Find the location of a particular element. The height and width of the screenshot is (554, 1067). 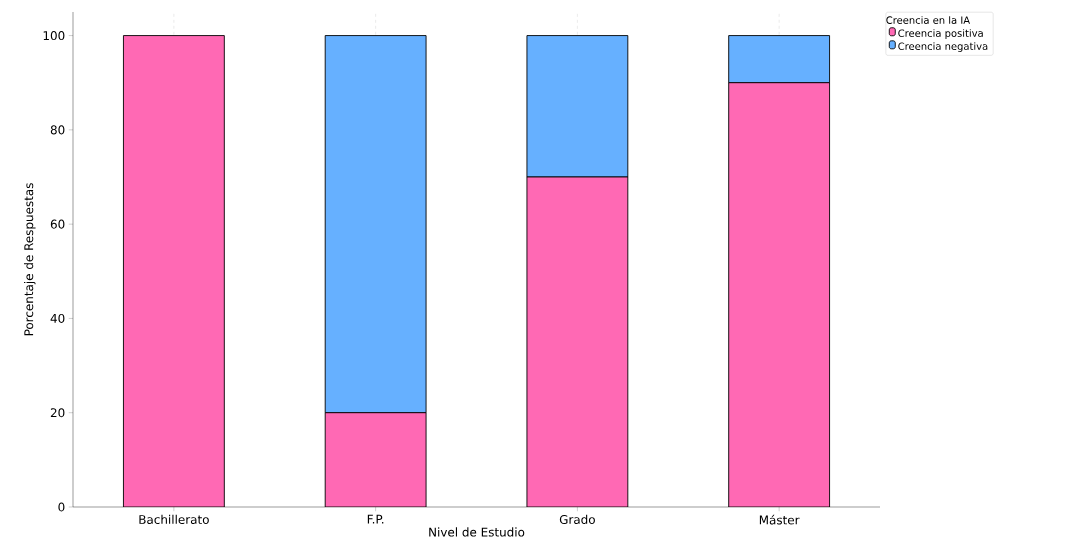

y-tick-label: 40 is located at coordinates (57, 318).